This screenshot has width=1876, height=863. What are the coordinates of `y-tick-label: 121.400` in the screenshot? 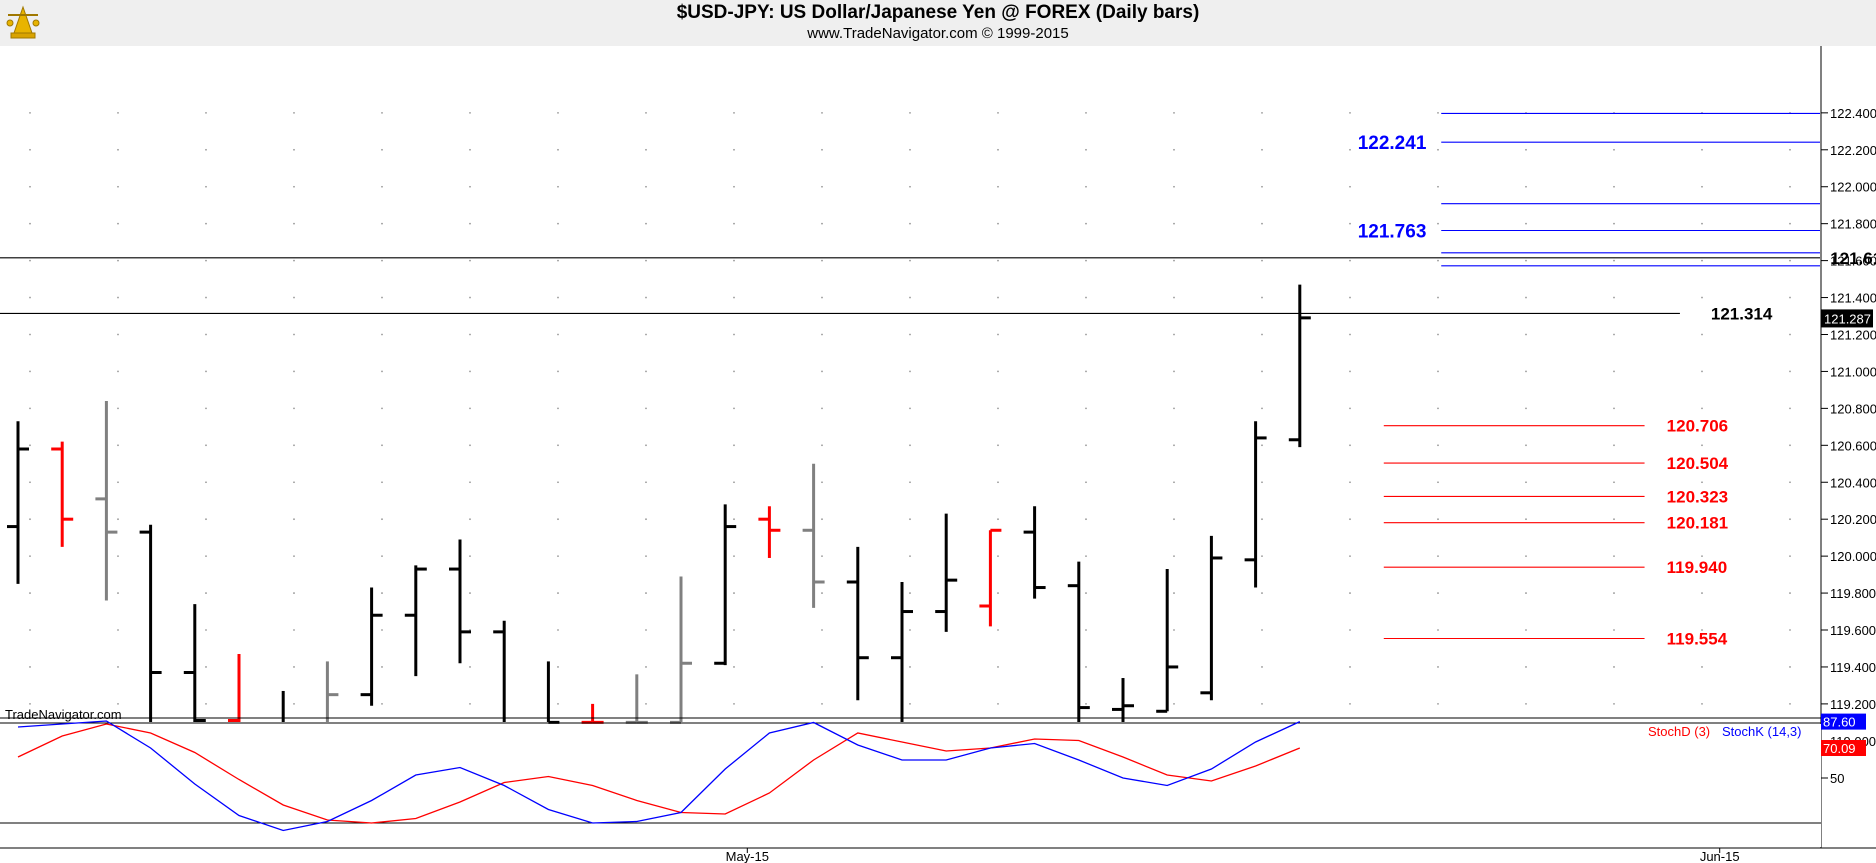 It's located at (1853, 298).